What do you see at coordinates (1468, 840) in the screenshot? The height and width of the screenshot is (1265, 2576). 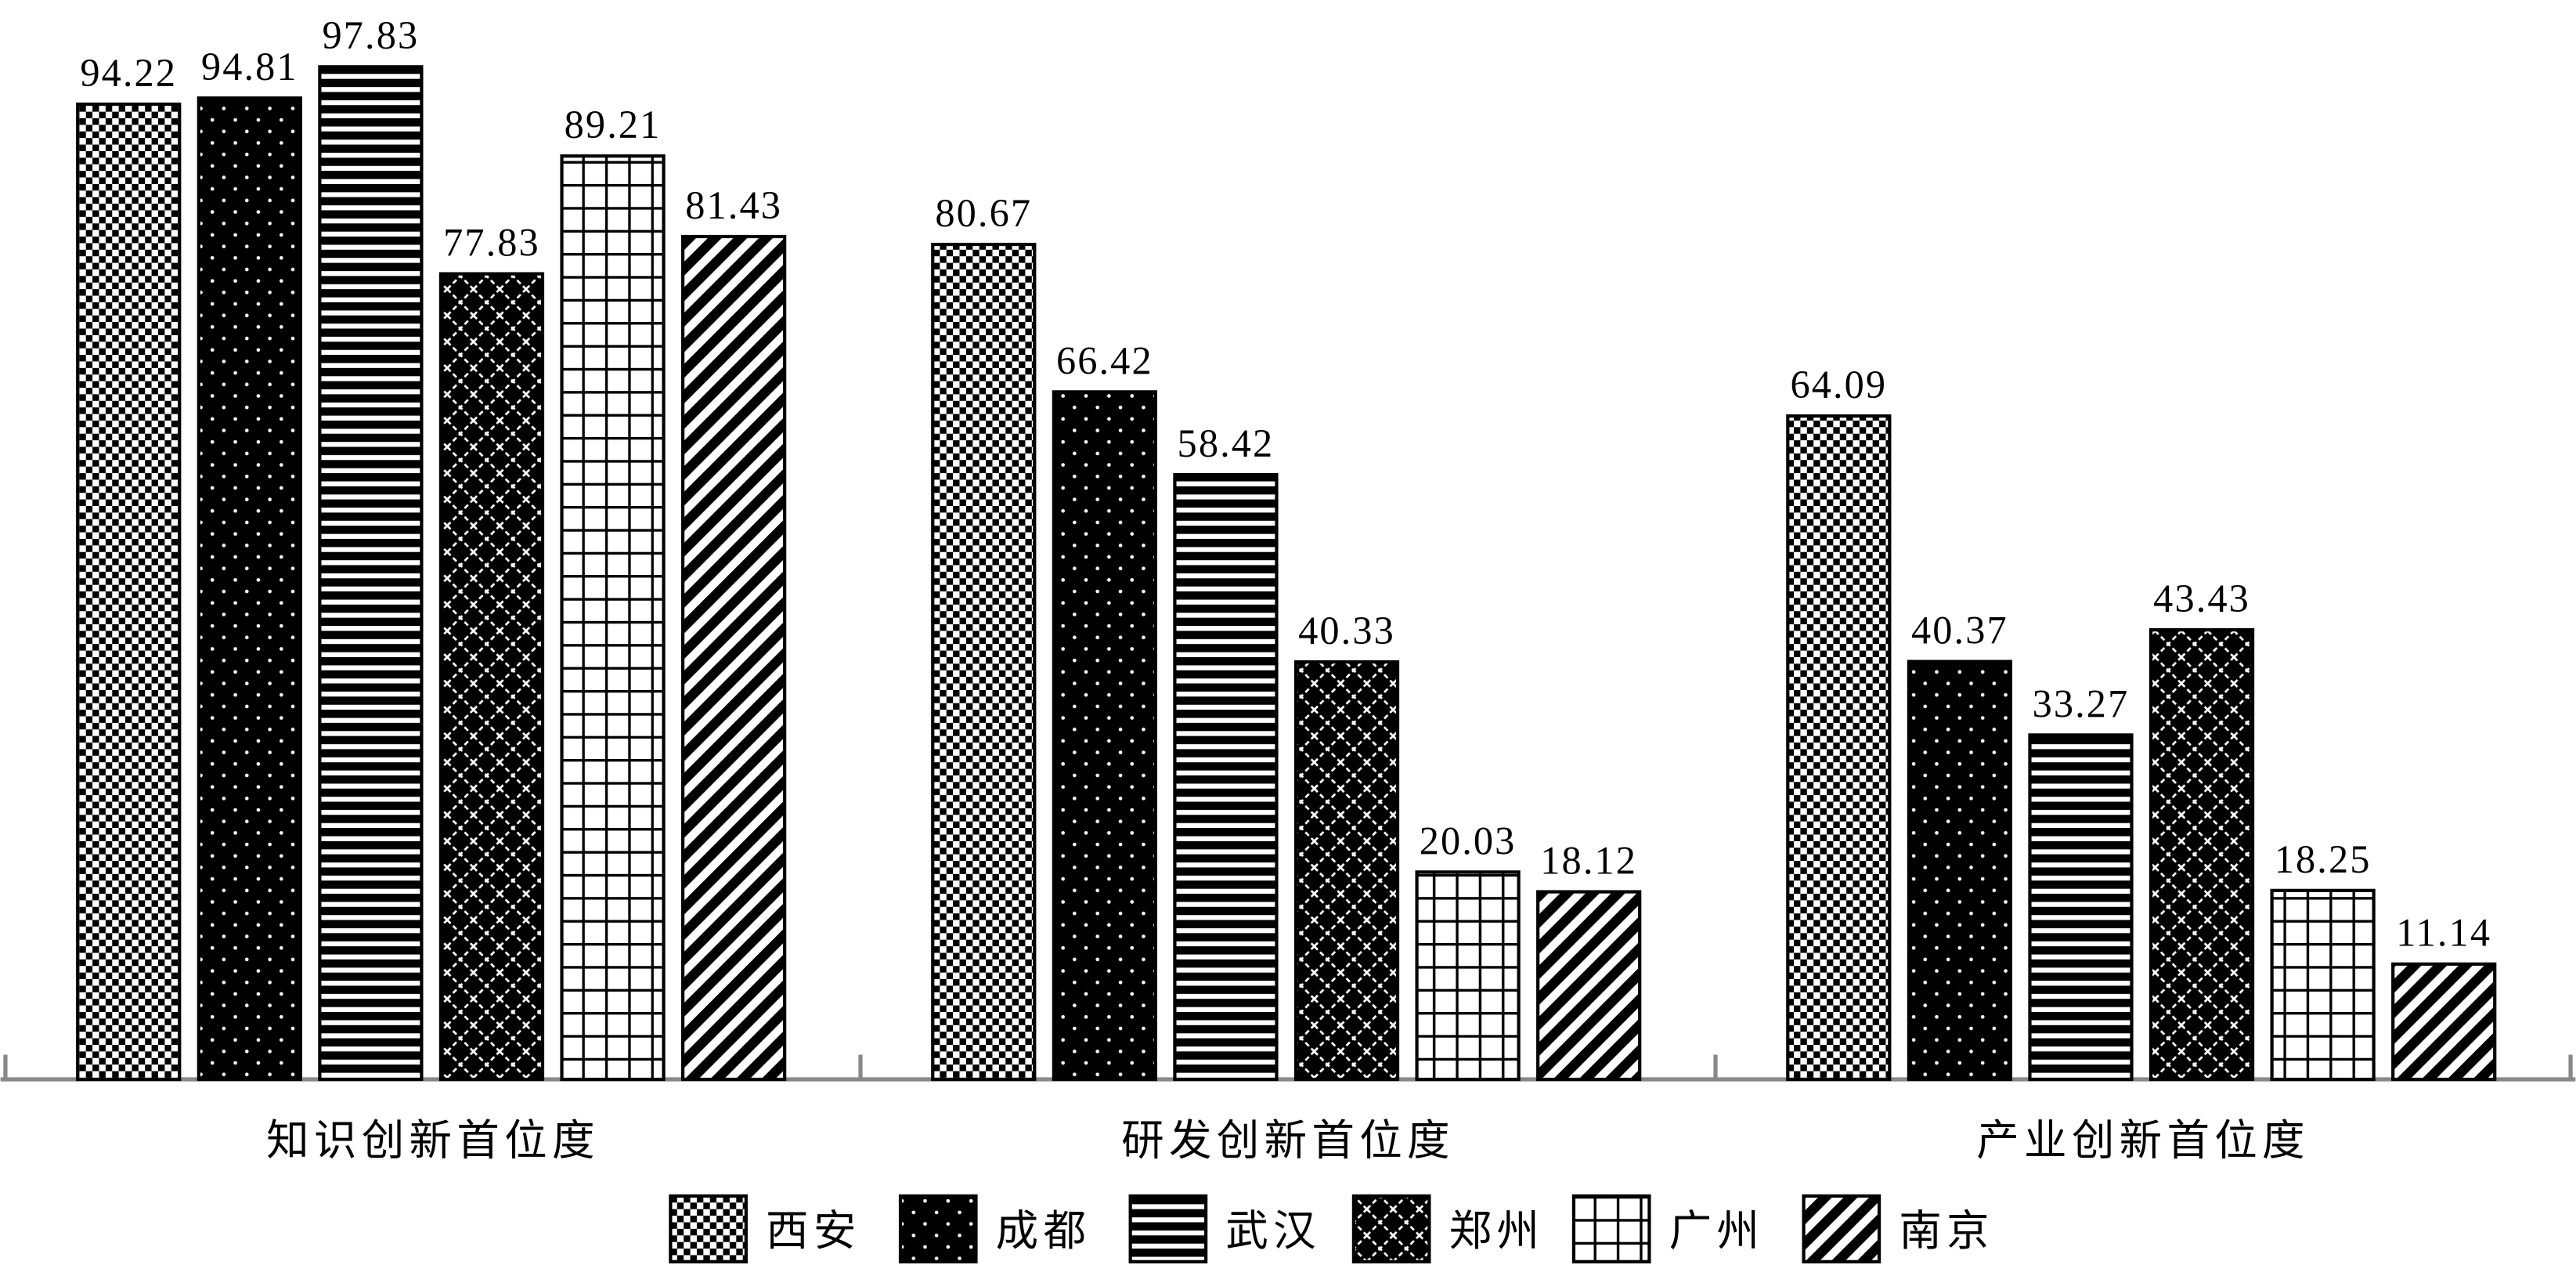 I see `value-label: 20.03` at bounding box center [1468, 840].